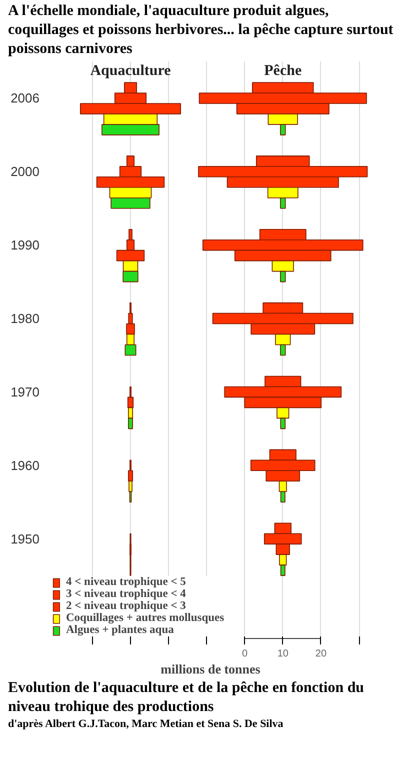 The height and width of the screenshot is (783, 420). I want to click on y-tick-label: 2006, so click(25, 98).